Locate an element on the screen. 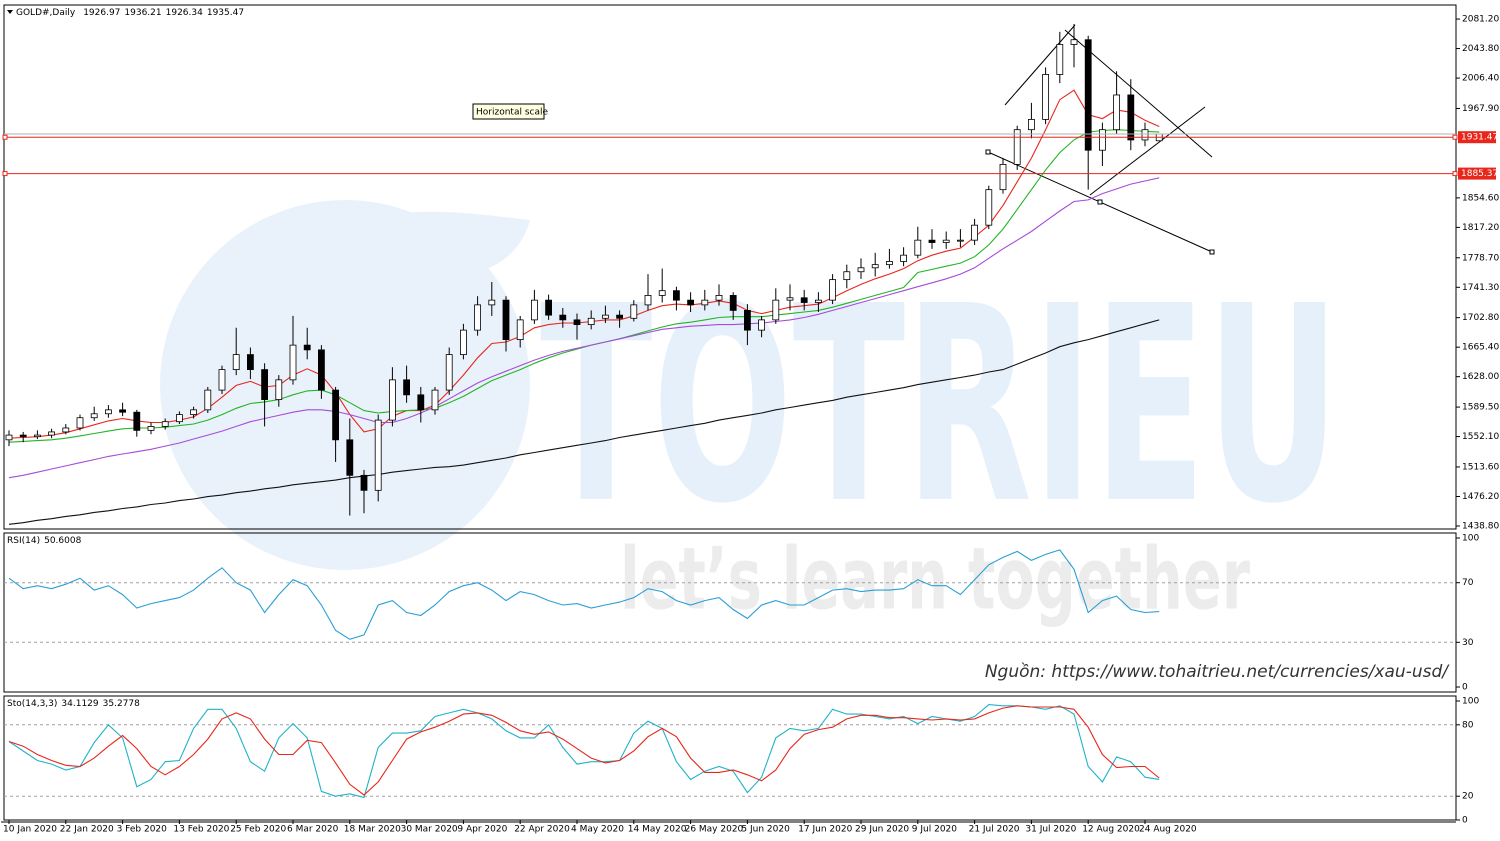 This screenshot has width=1500, height=841. menu-triangle is located at coordinates (10, 12).